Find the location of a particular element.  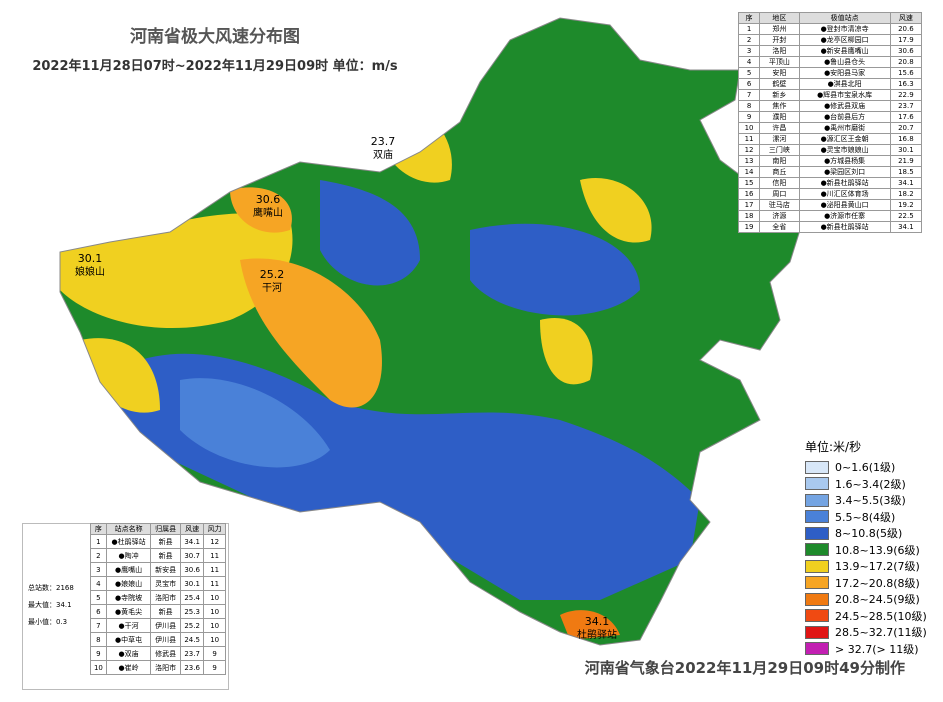

map-label-name: 杜鹃驿站 is located at coordinates (597, 634).